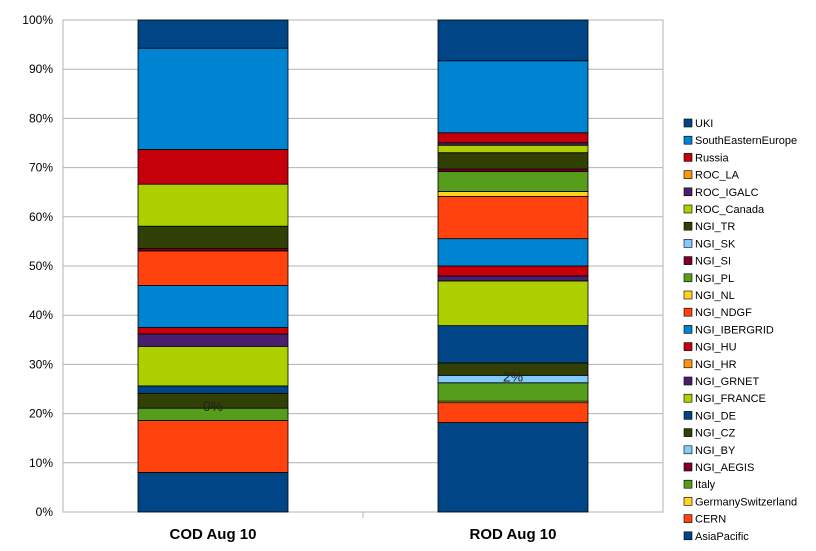 The width and height of the screenshot is (816, 551). What do you see at coordinates (41, 118) in the screenshot?
I see `y-tick-label: 80%` at bounding box center [41, 118].